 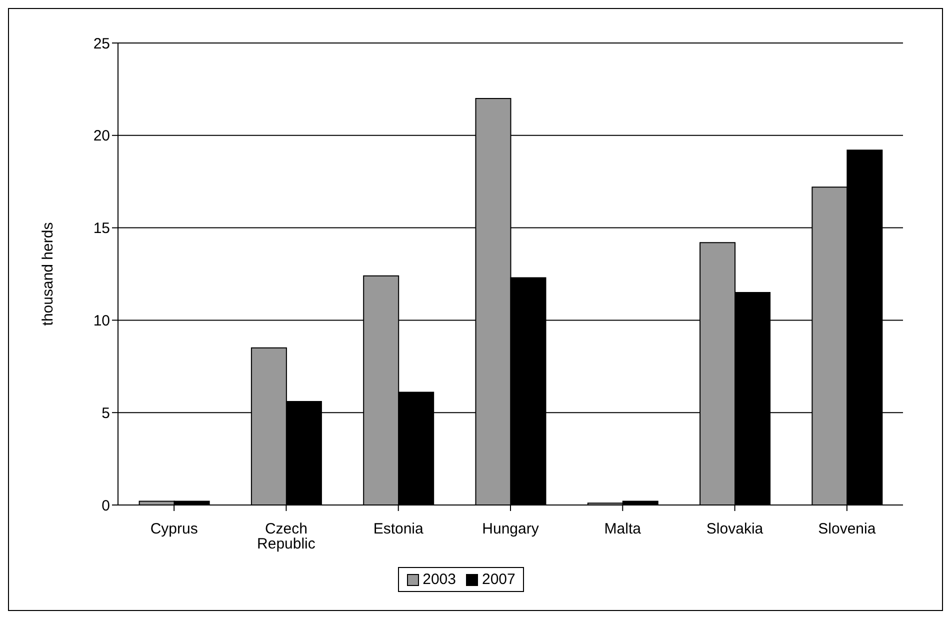 I want to click on legend-label: 2007, so click(x=498, y=579).